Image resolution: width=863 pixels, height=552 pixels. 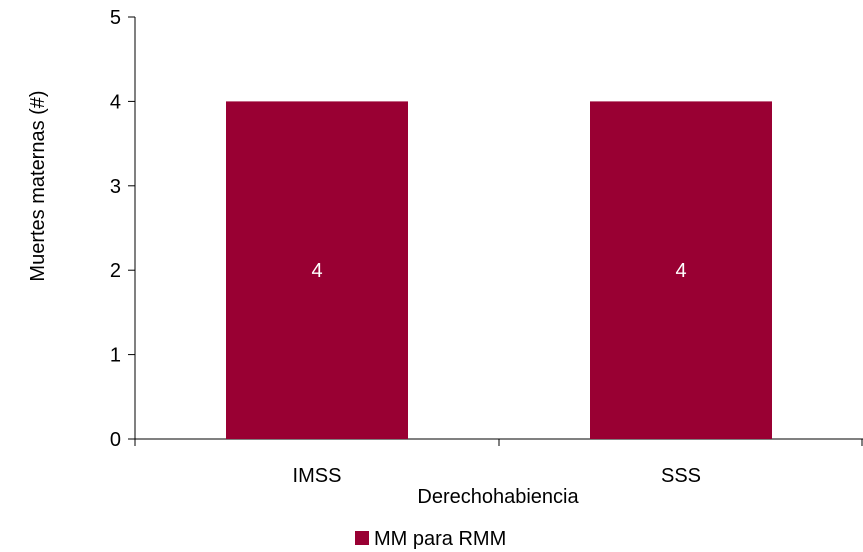 I want to click on x-tick-label-sss: SSS, so click(x=681, y=476).